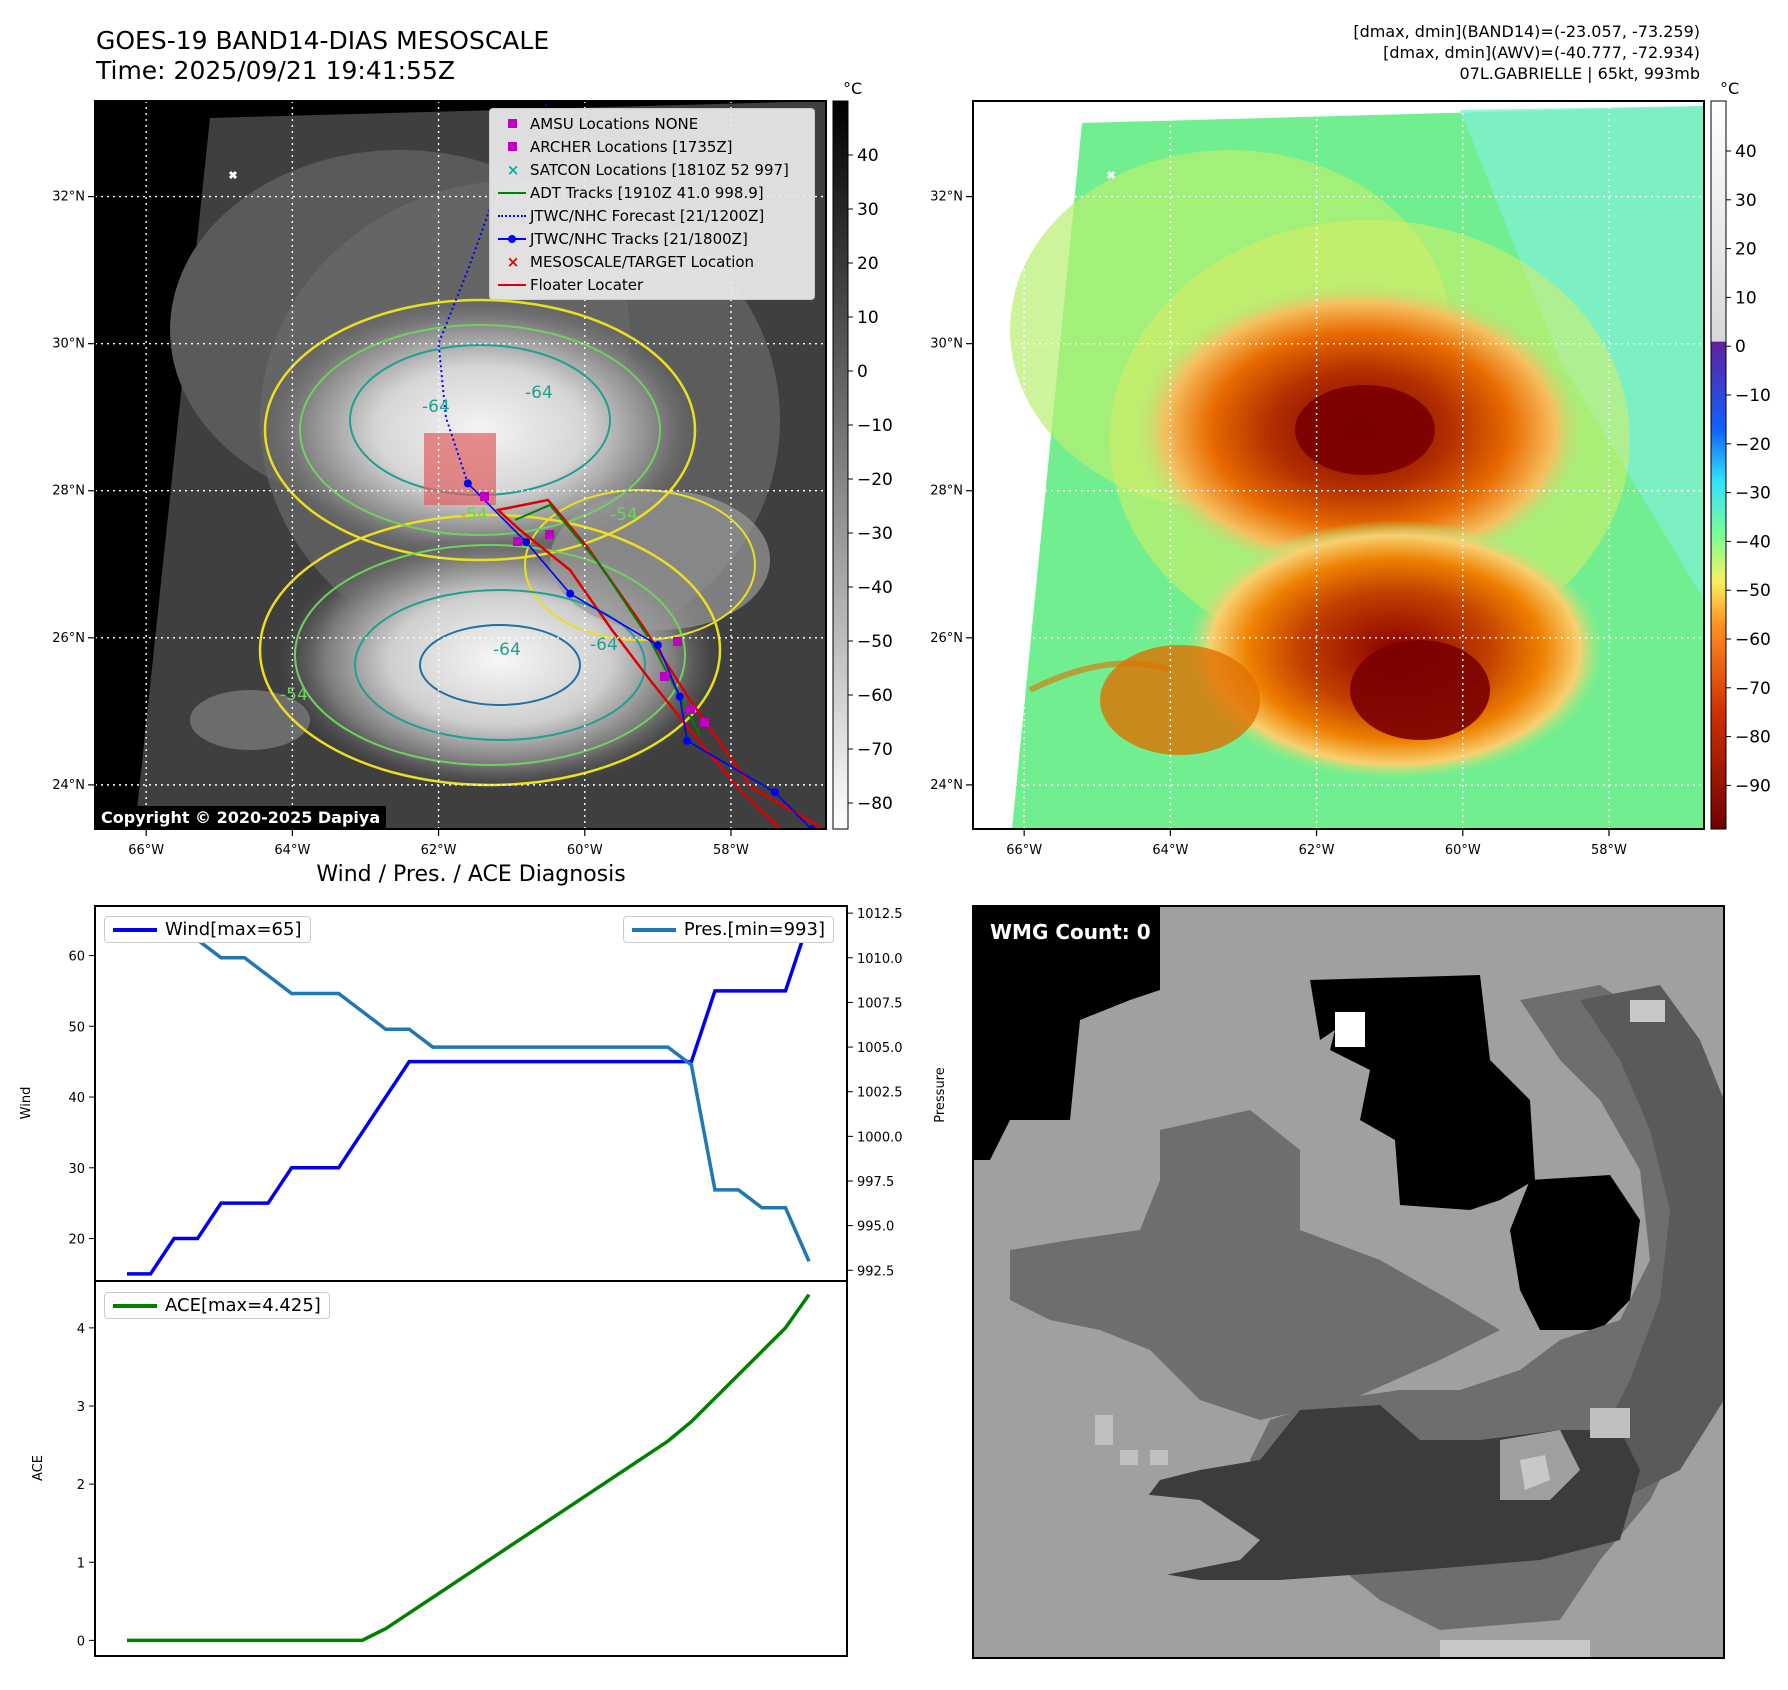  What do you see at coordinates (1718, 465) in the screenshot?
I see `wv-colorbar` at bounding box center [1718, 465].